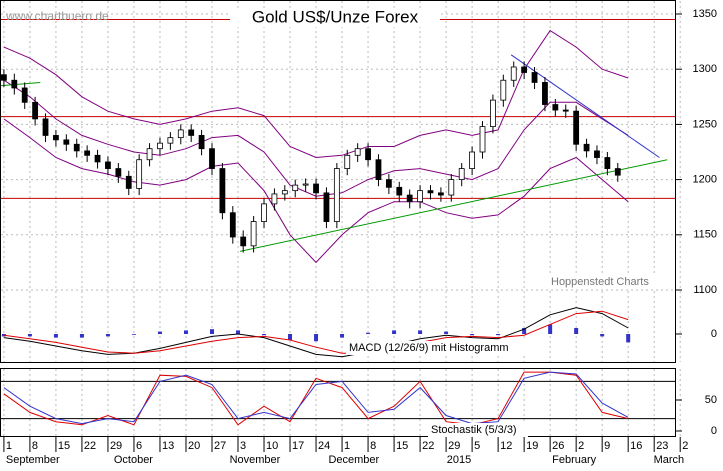 Image resolution: width=723 pixels, height=471 pixels. Describe the element at coordinates (574, 460) in the screenshot. I see `month-label: February` at that location.